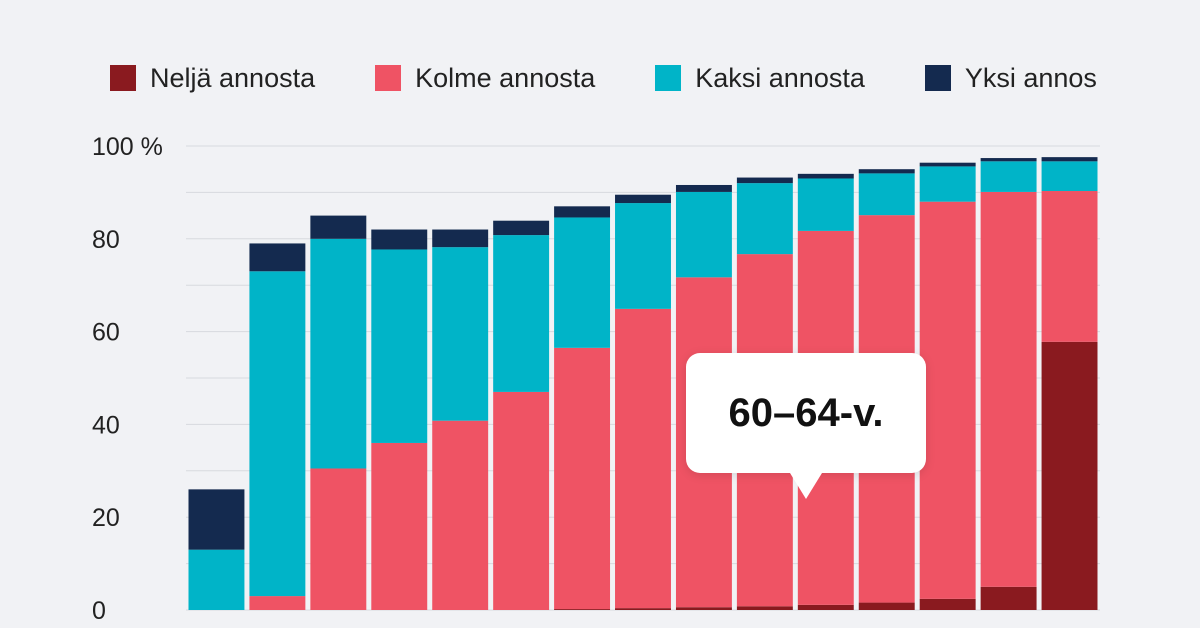  I want to click on y-axis-labels: 0 20 40 60 80 100 %, so click(127, 379).